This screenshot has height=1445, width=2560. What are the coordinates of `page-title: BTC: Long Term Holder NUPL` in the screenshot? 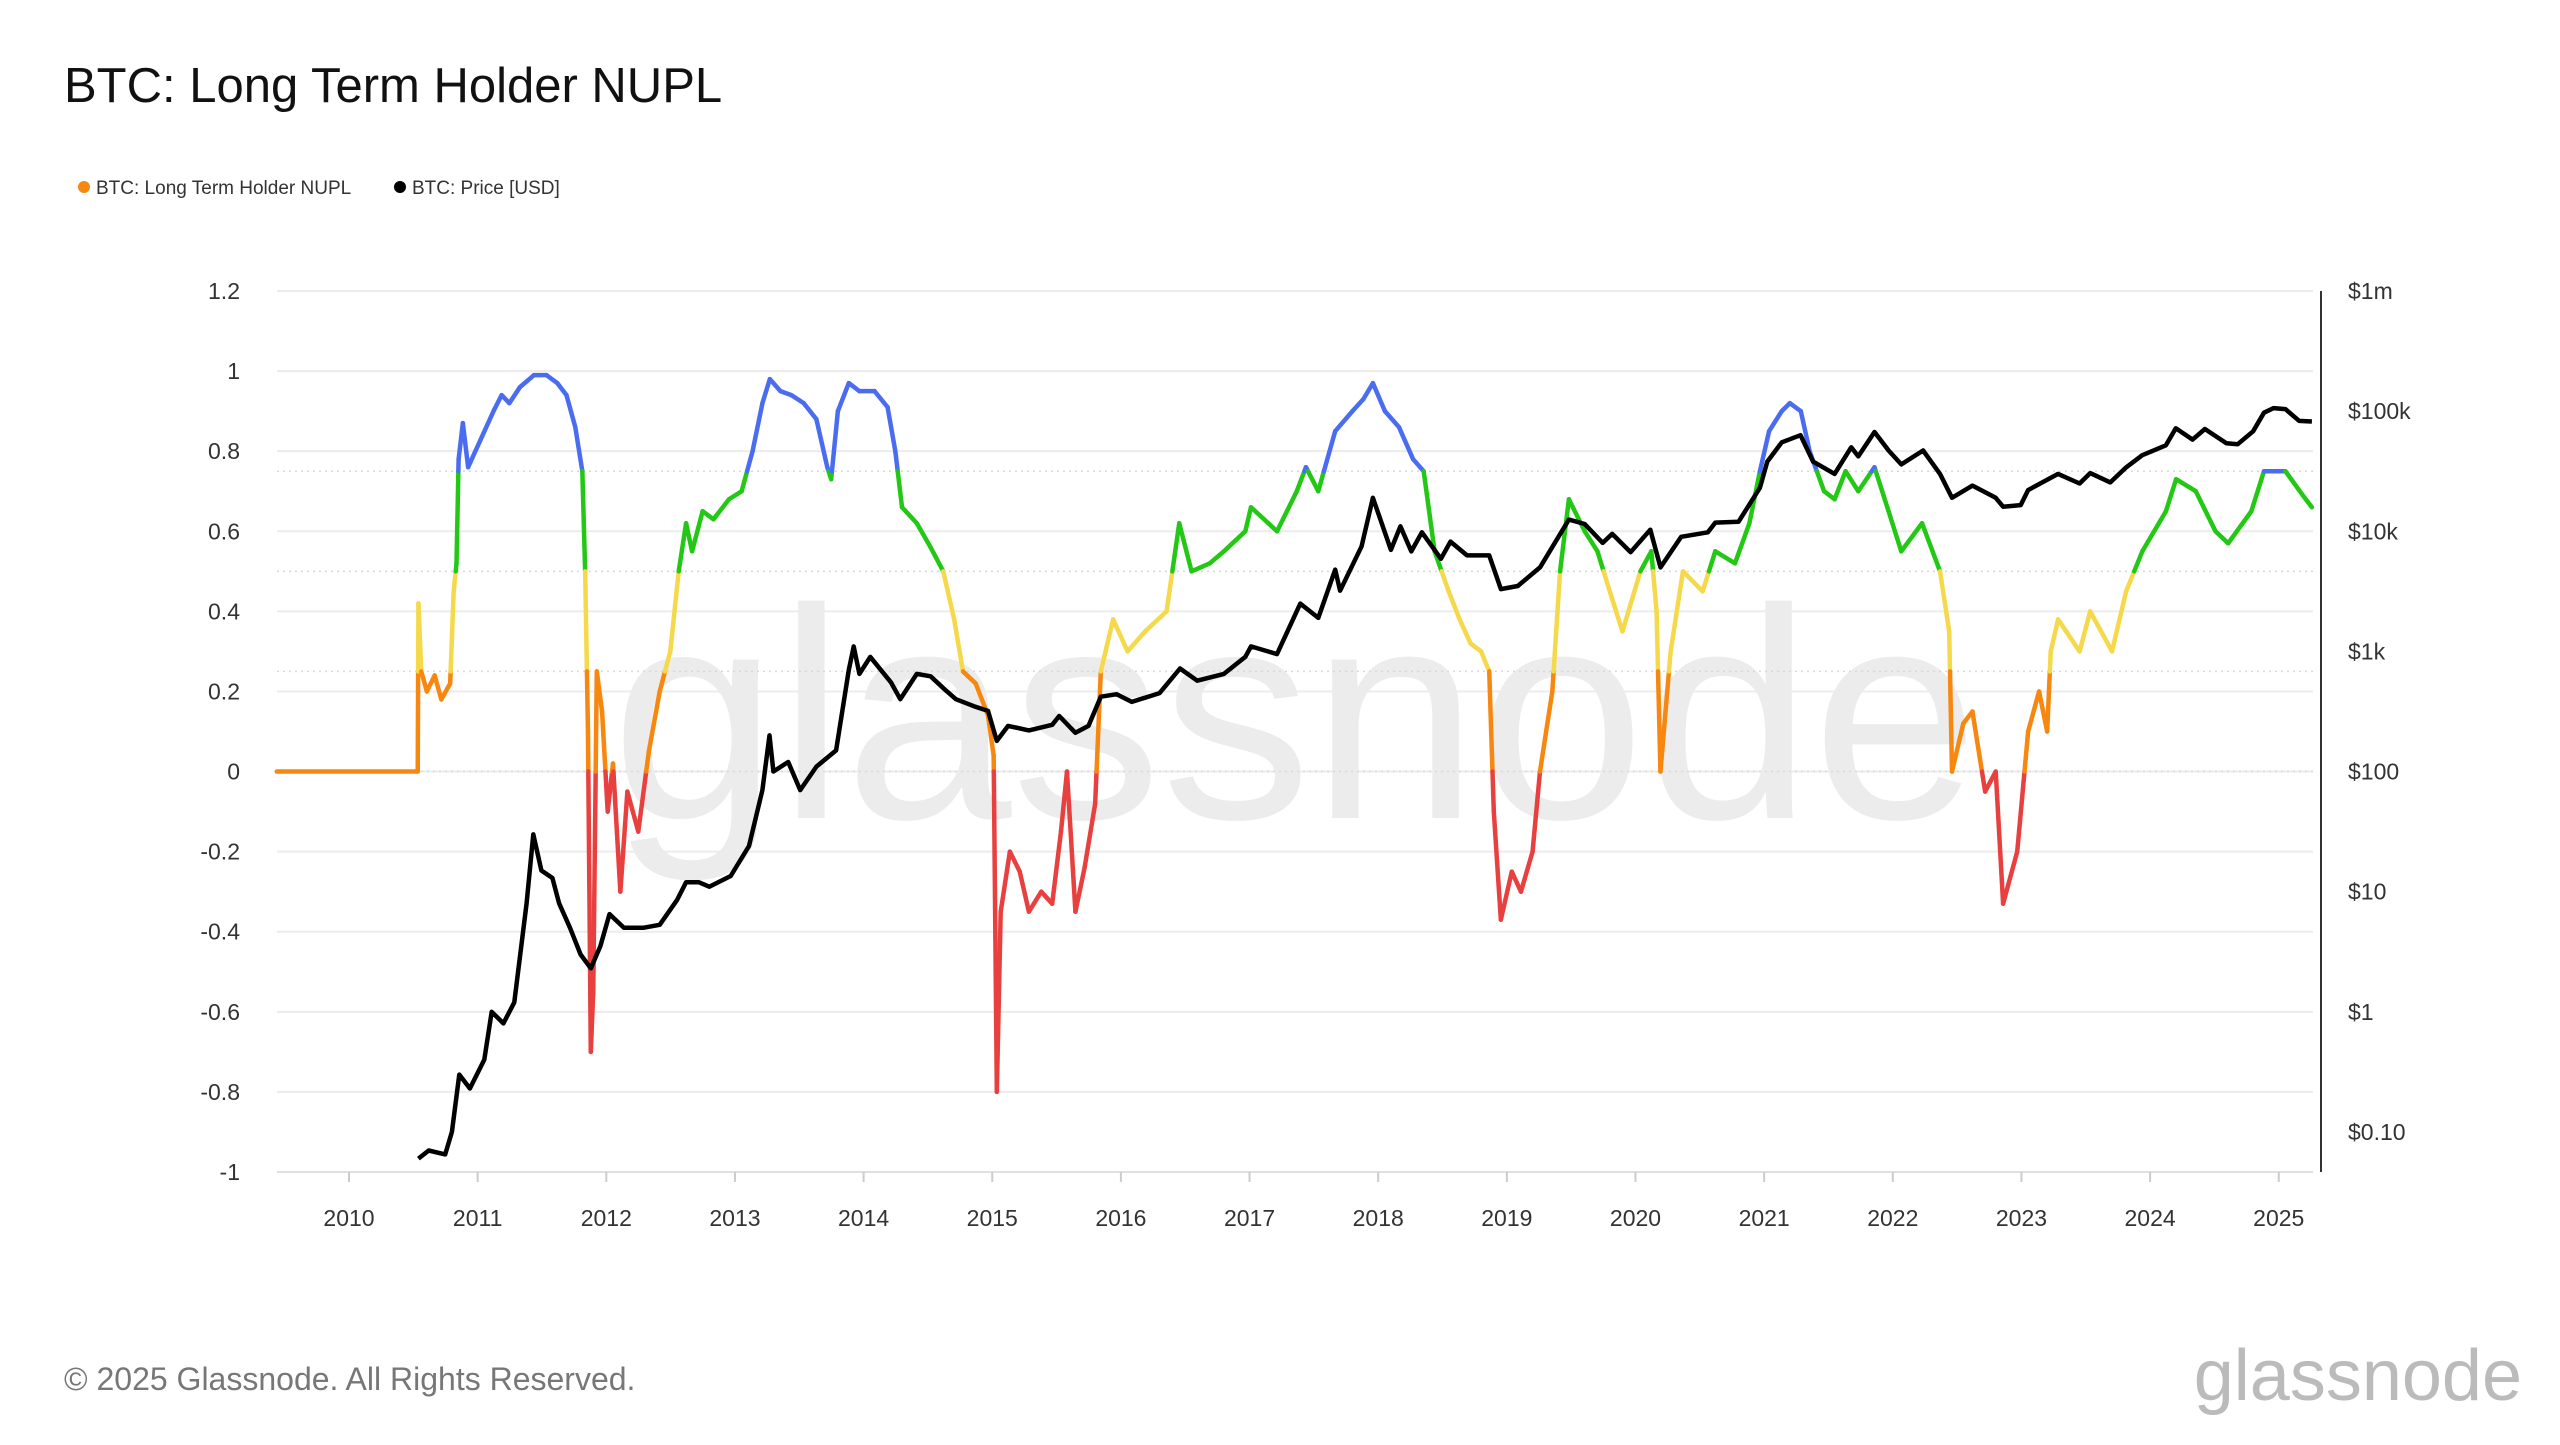 It's located at (393, 86).